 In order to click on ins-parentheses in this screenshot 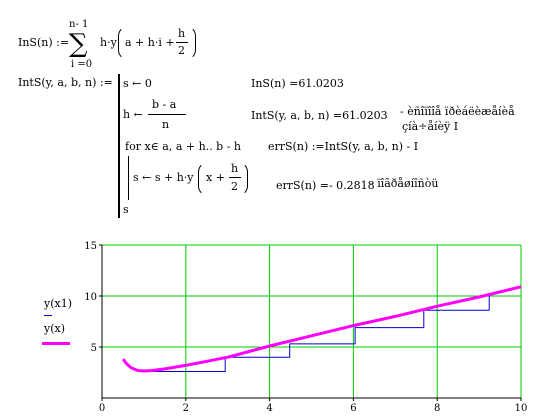, I will do `click(157, 43)`.